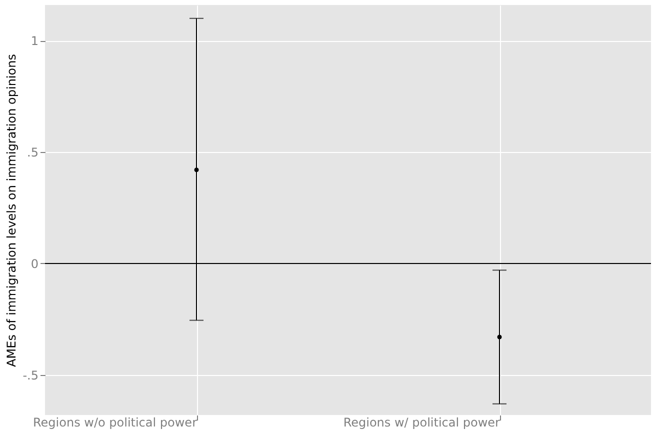  Describe the element at coordinates (30, 375) in the screenshot. I see `y-tick-label: -.5` at that location.